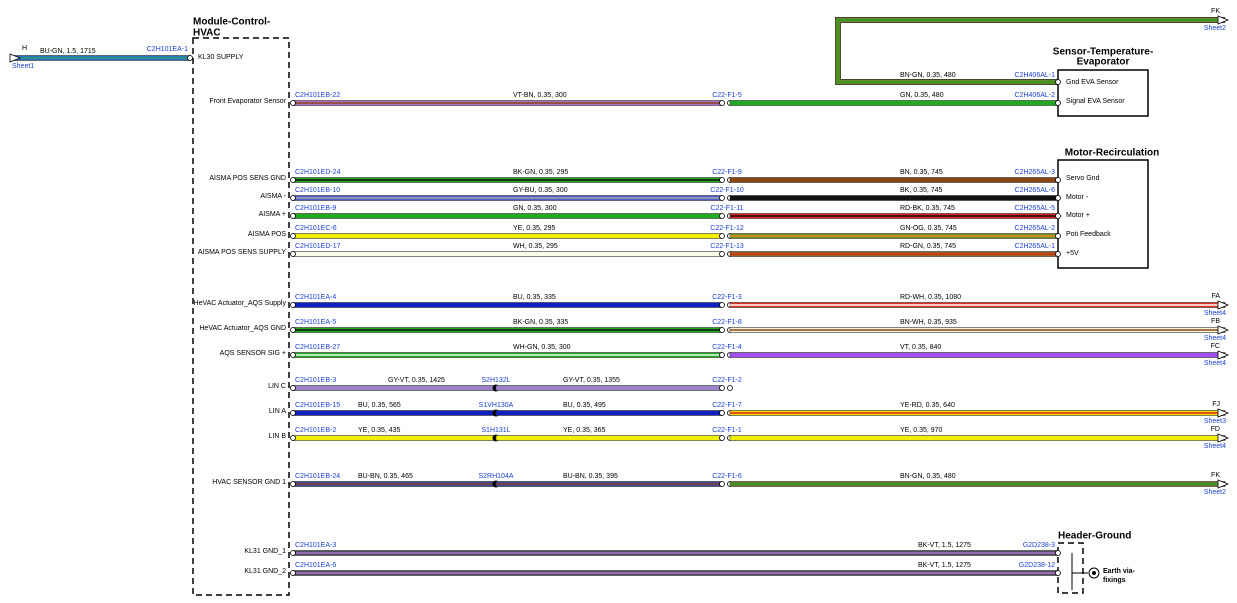 The width and height of the screenshot is (1237, 603). I want to click on connector-label: G2D238-3, so click(1039, 545).